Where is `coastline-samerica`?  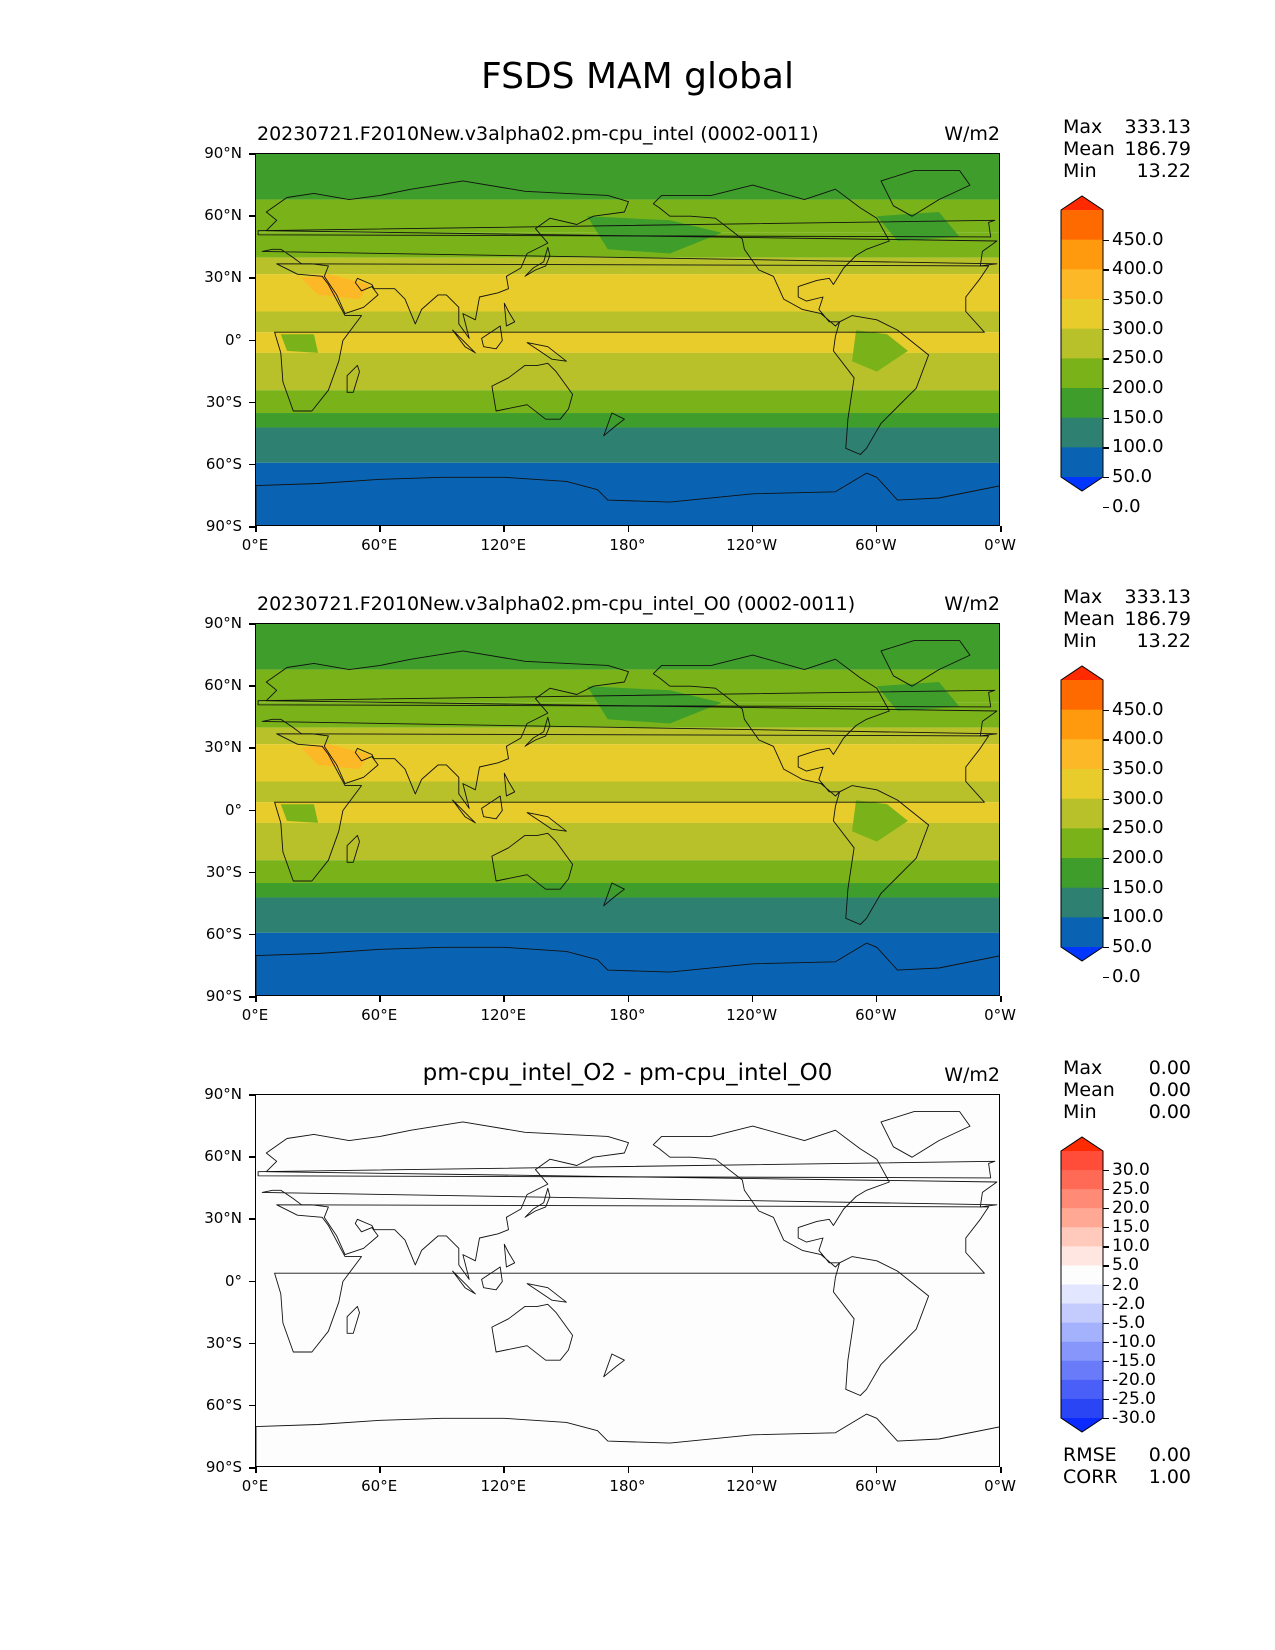
coastline-samerica is located at coordinates (881, 385).